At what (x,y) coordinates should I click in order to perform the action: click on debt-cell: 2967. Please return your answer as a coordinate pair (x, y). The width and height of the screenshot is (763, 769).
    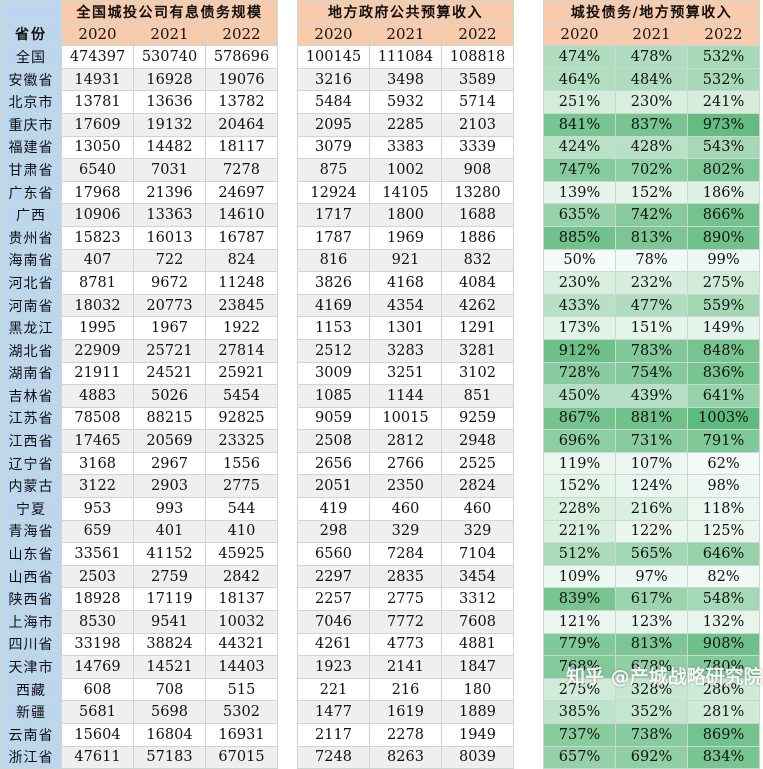
    Looking at the image, I should click on (169, 463).